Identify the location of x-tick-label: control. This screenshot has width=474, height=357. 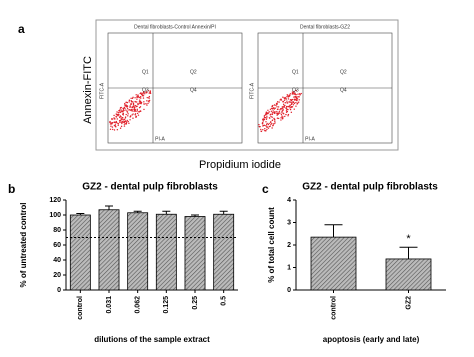
(333, 308).